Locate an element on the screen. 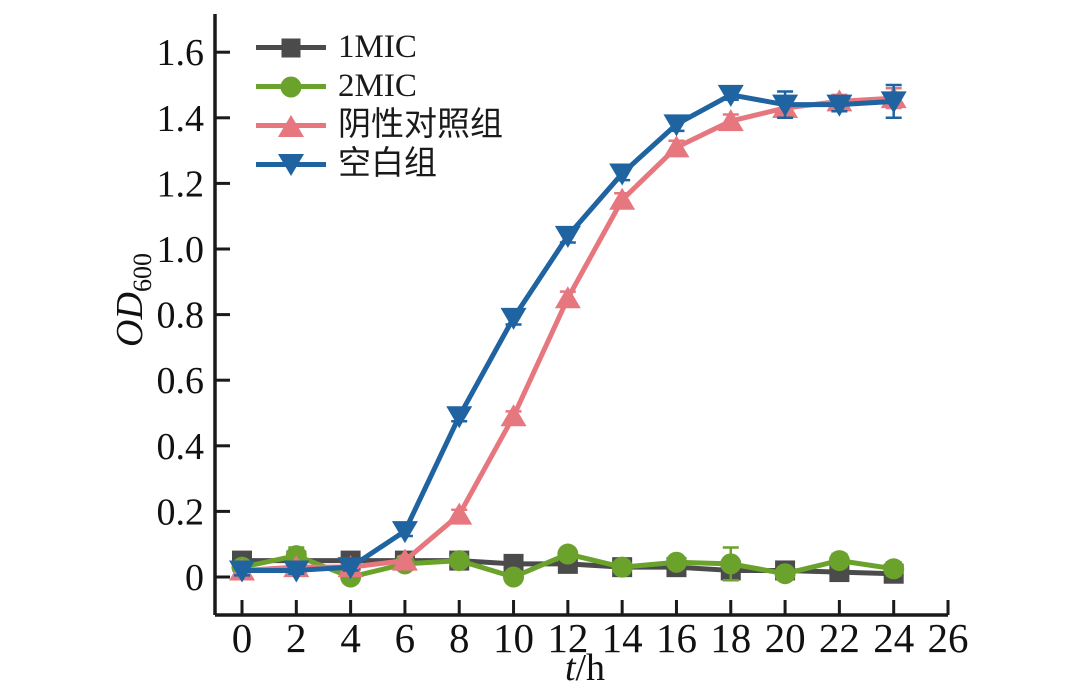  x-tick-label: 0 is located at coordinates (242, 638).